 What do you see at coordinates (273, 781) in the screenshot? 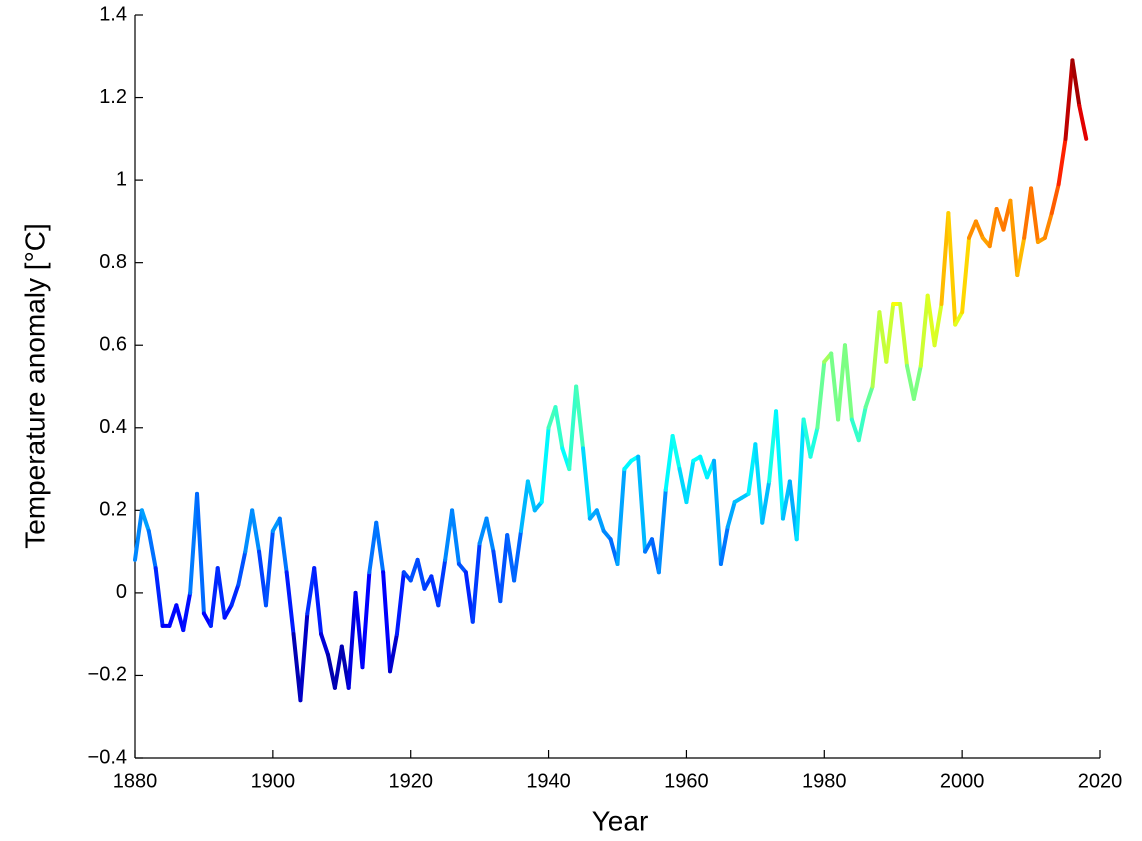
I see `x-tick-label: 1900` at bounding box center [273, 781].